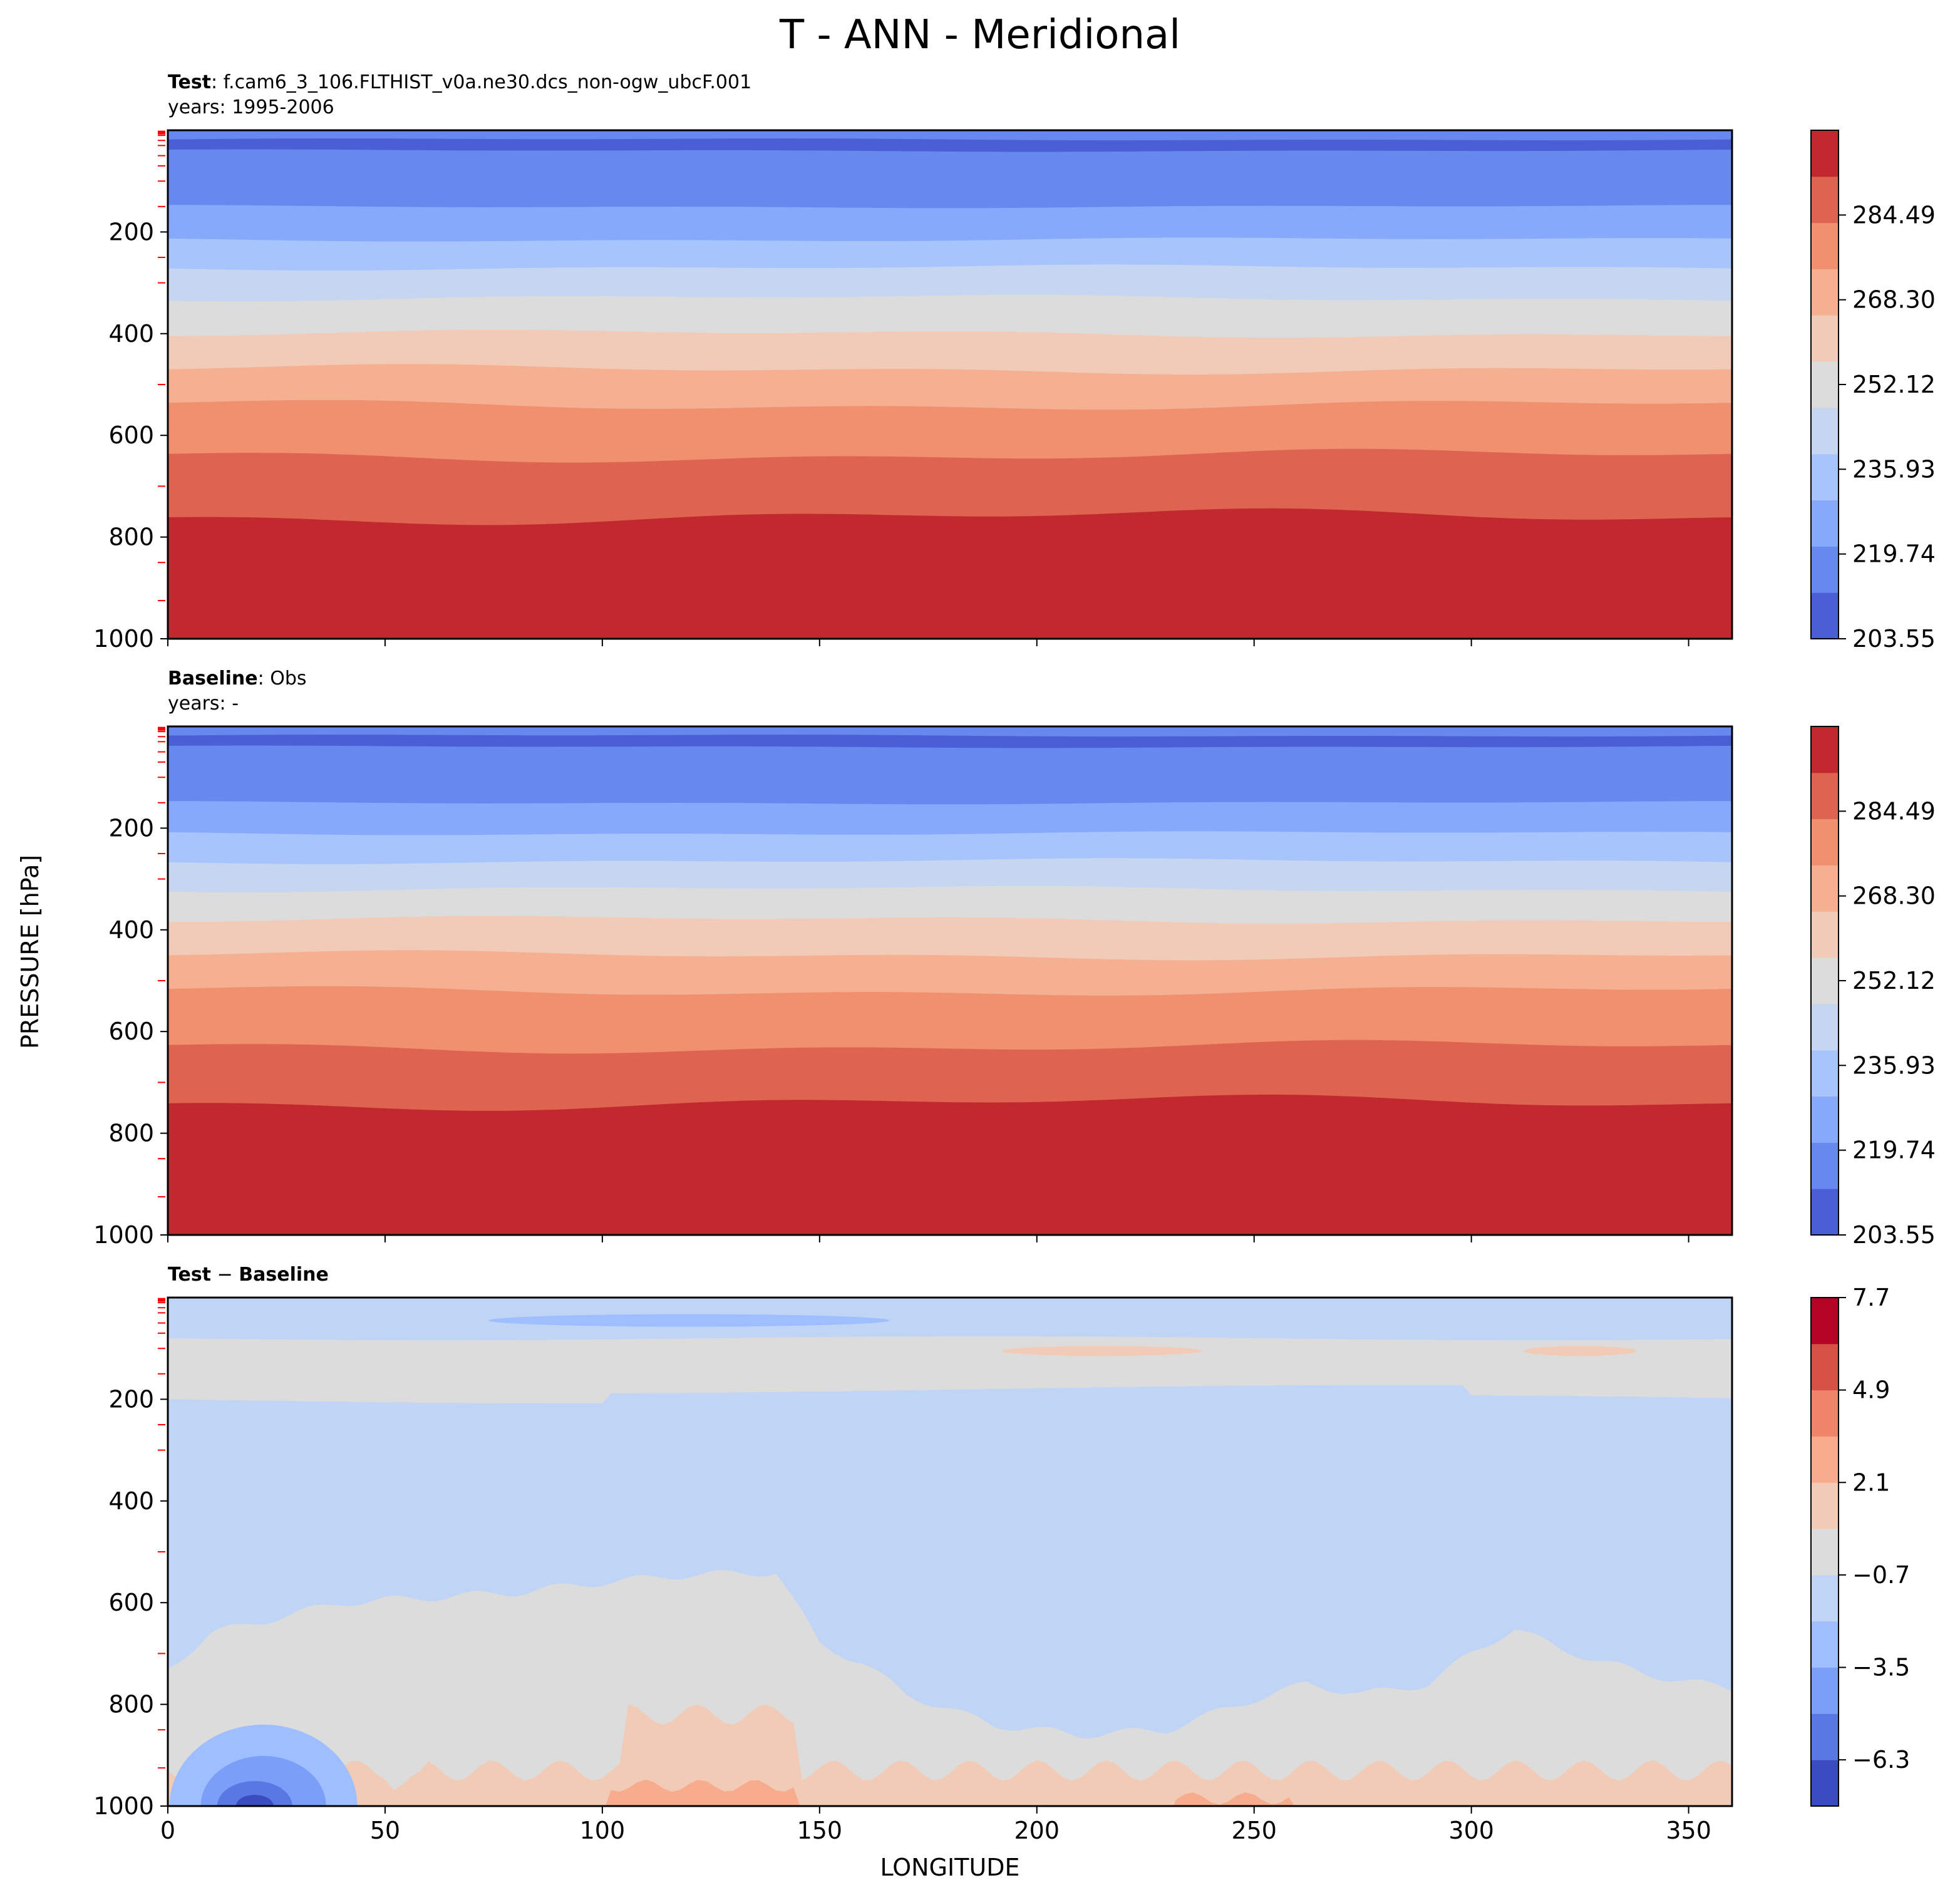  Describe the element at coordinates (1037, 1830) in the screenshot. I see `x-tick-label: 200` at that location.